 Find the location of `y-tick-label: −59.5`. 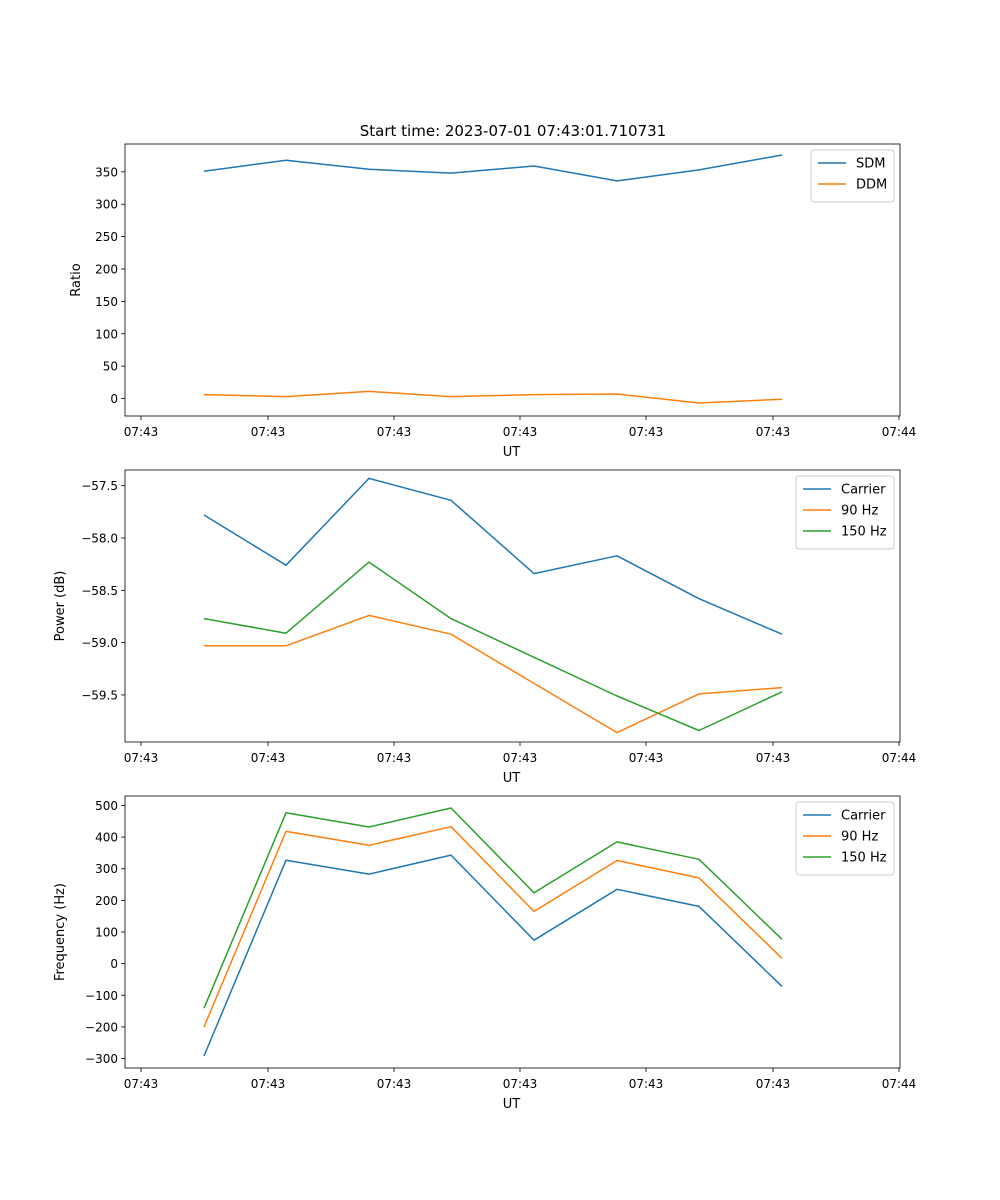

y-tick-label: −59.5 is located at coordinates (99, 695).